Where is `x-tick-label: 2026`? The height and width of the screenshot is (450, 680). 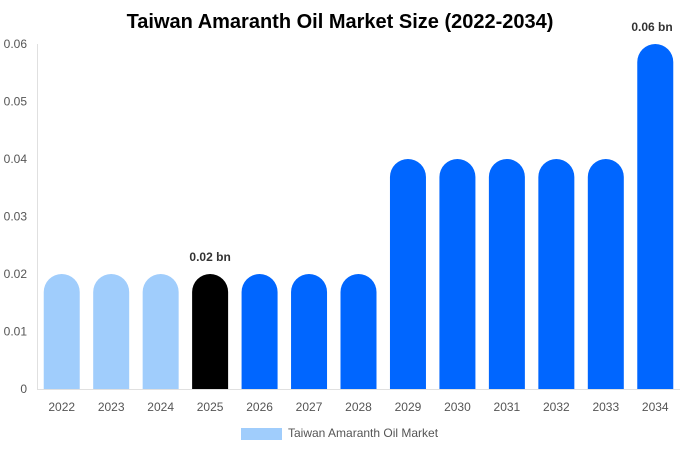 x-tick-label: 2026 is located at coordinates (259, 407).